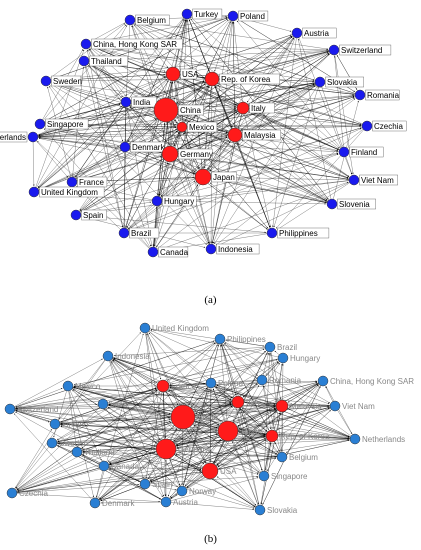 The width and height of the screenshot is (421, 550). I want to click on node-b-spain: Spain, so click(155, 484).